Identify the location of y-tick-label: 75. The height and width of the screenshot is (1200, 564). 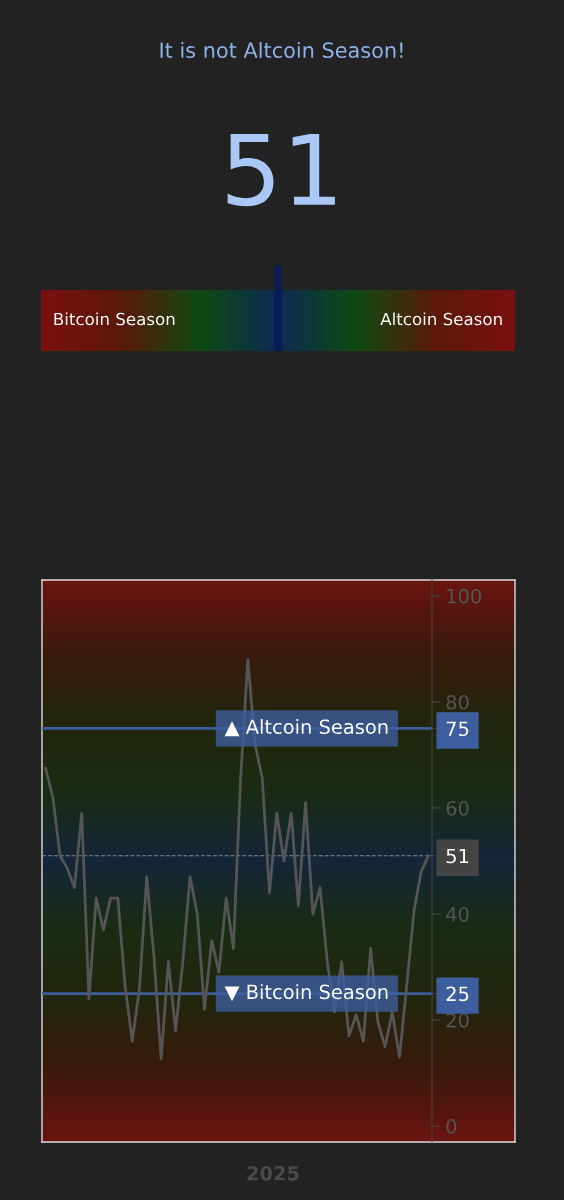
(457, 729).